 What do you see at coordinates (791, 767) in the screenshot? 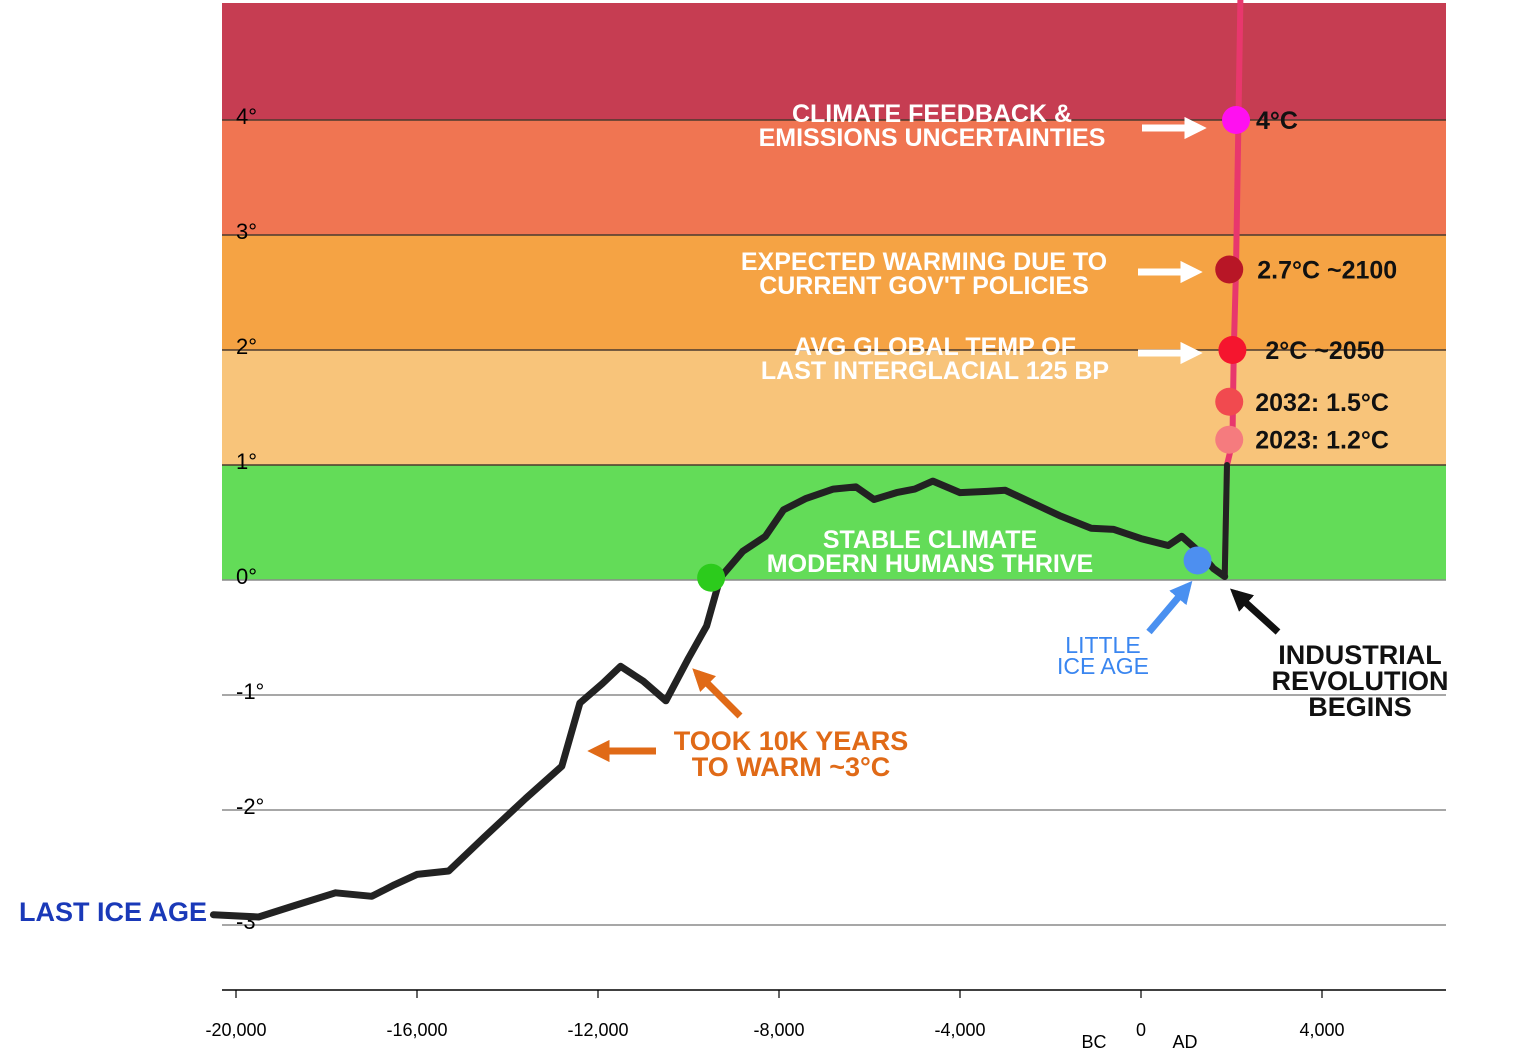
I see `took-note-line2: TO WARM ~3°C` at bounding box center [791, 767].